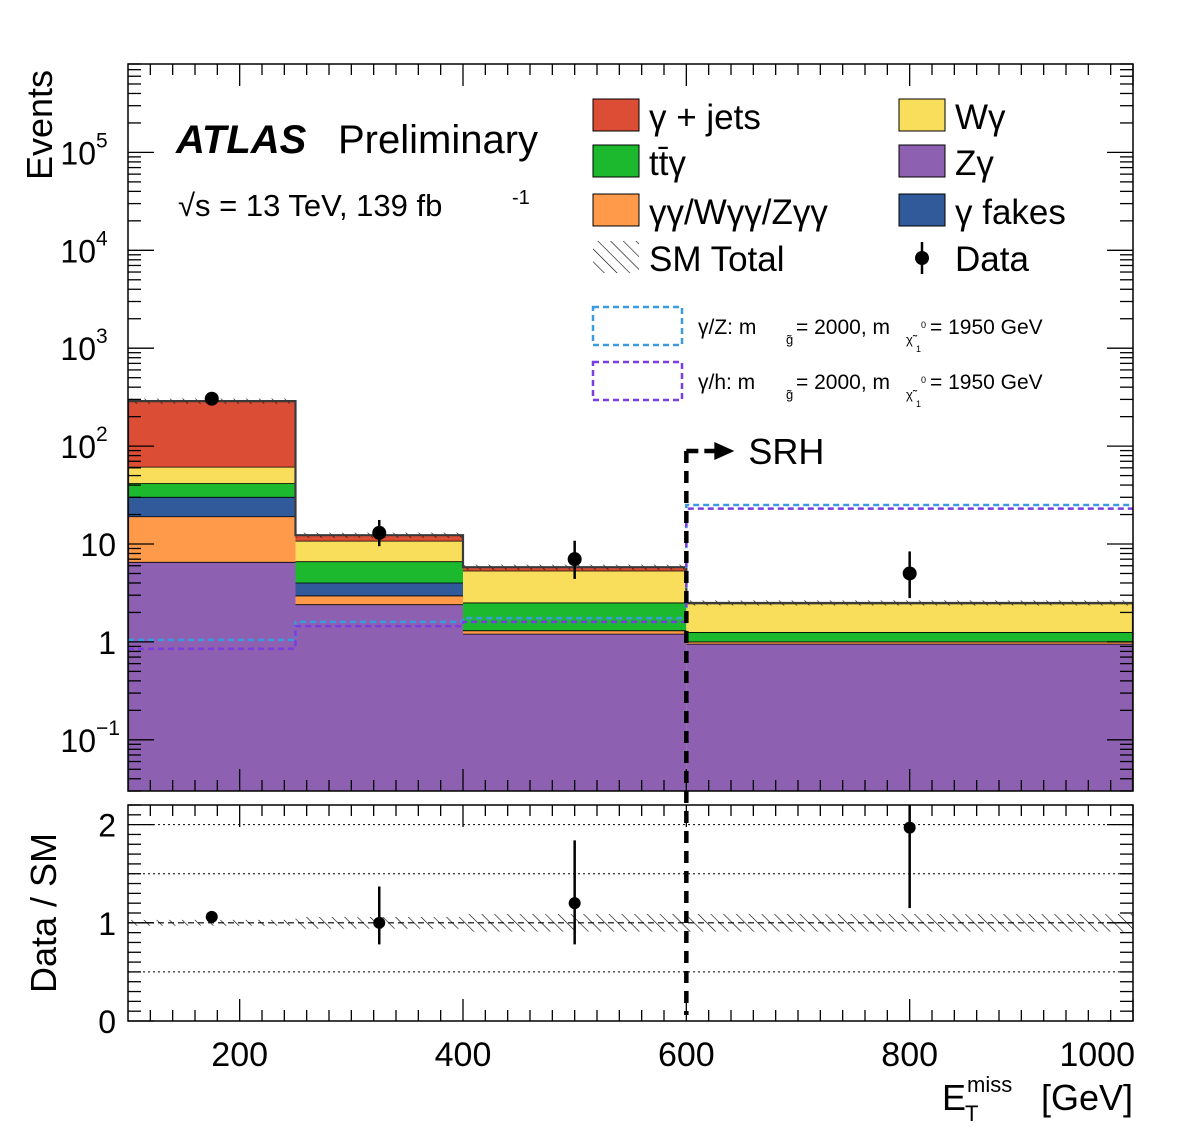  What do you see at coordinates (1097, 1055) in the screenshot?
I see `x-tick-label: 1000` at bounding box center [1097, 1055].